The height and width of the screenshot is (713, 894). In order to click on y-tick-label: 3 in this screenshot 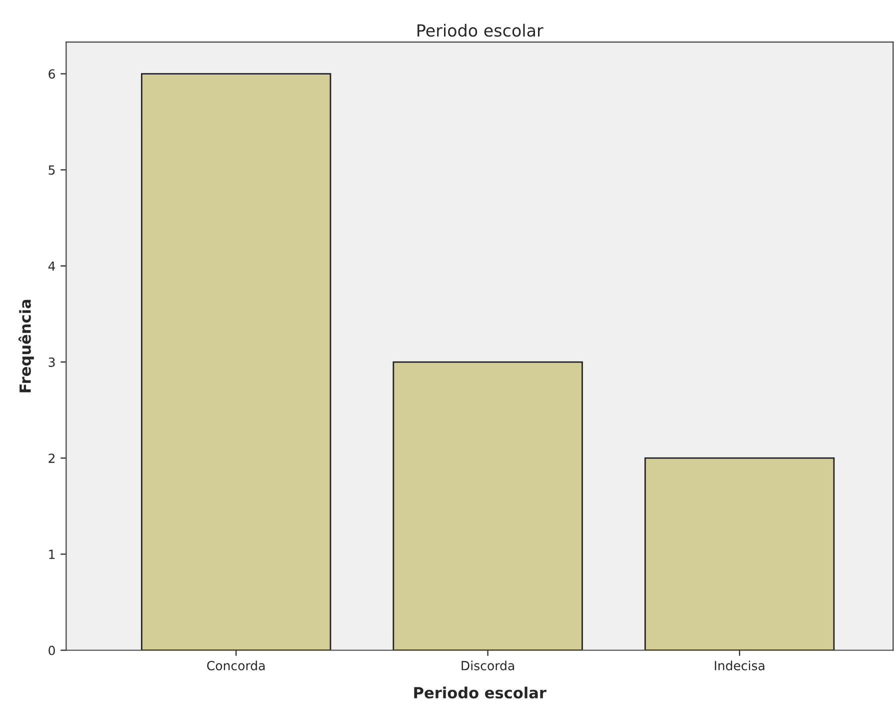, I will do `click(51, 362)`.